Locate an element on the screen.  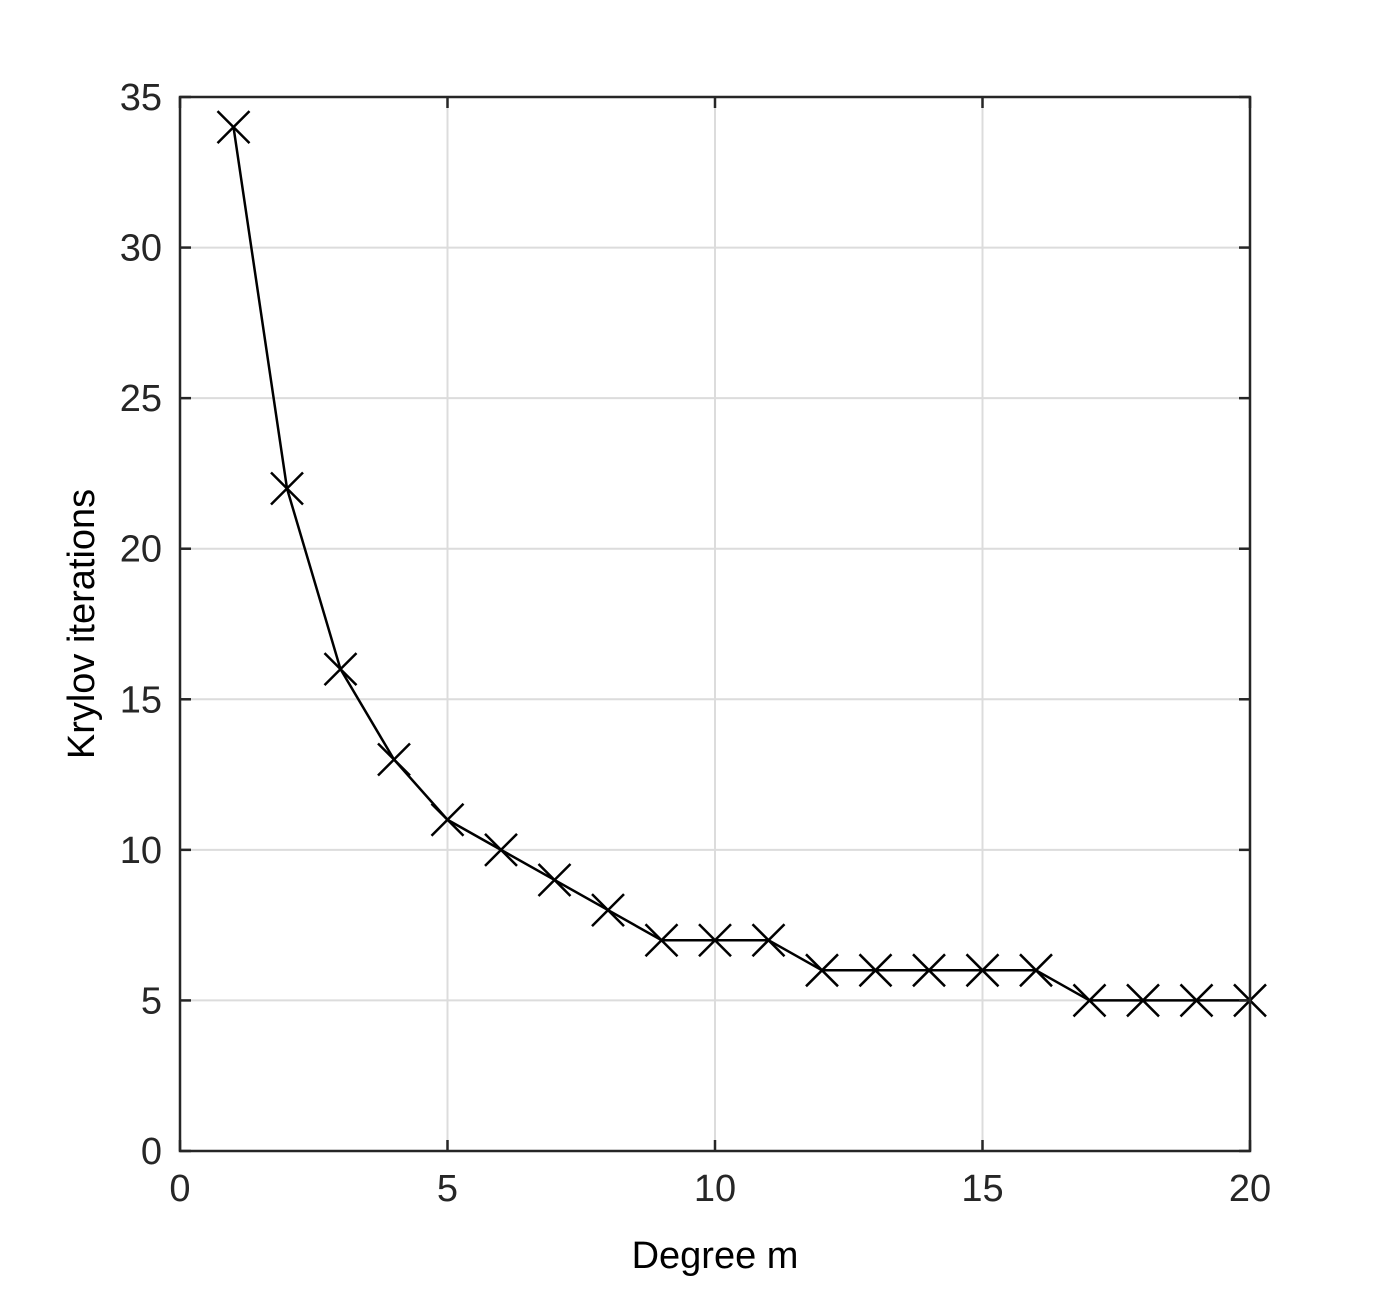
y-tick-label: 25 is located at coordinates (141, 399).